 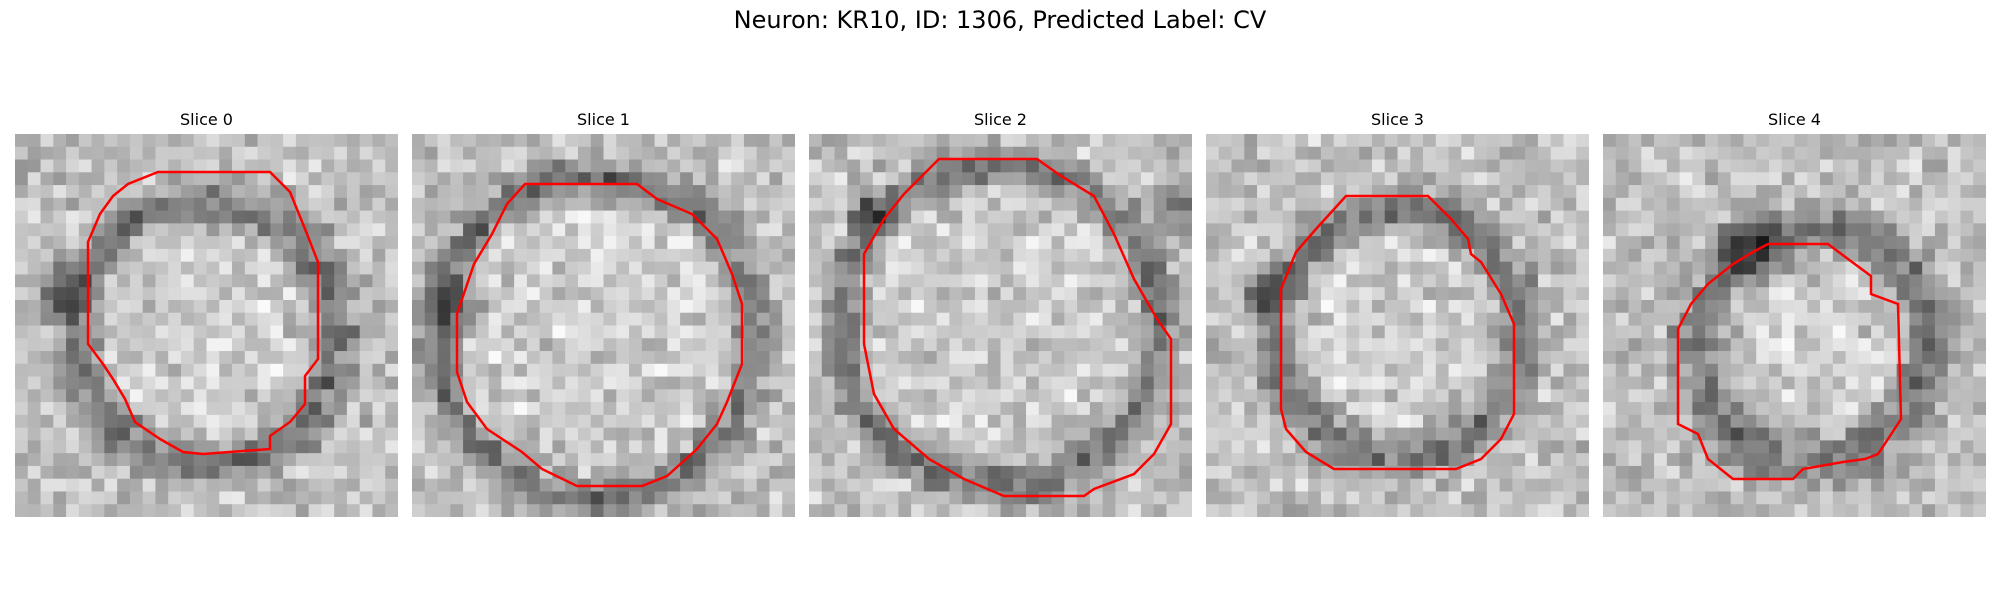 I want to click on slice-panel-0: Slice 0, so click(x=206, y=312).